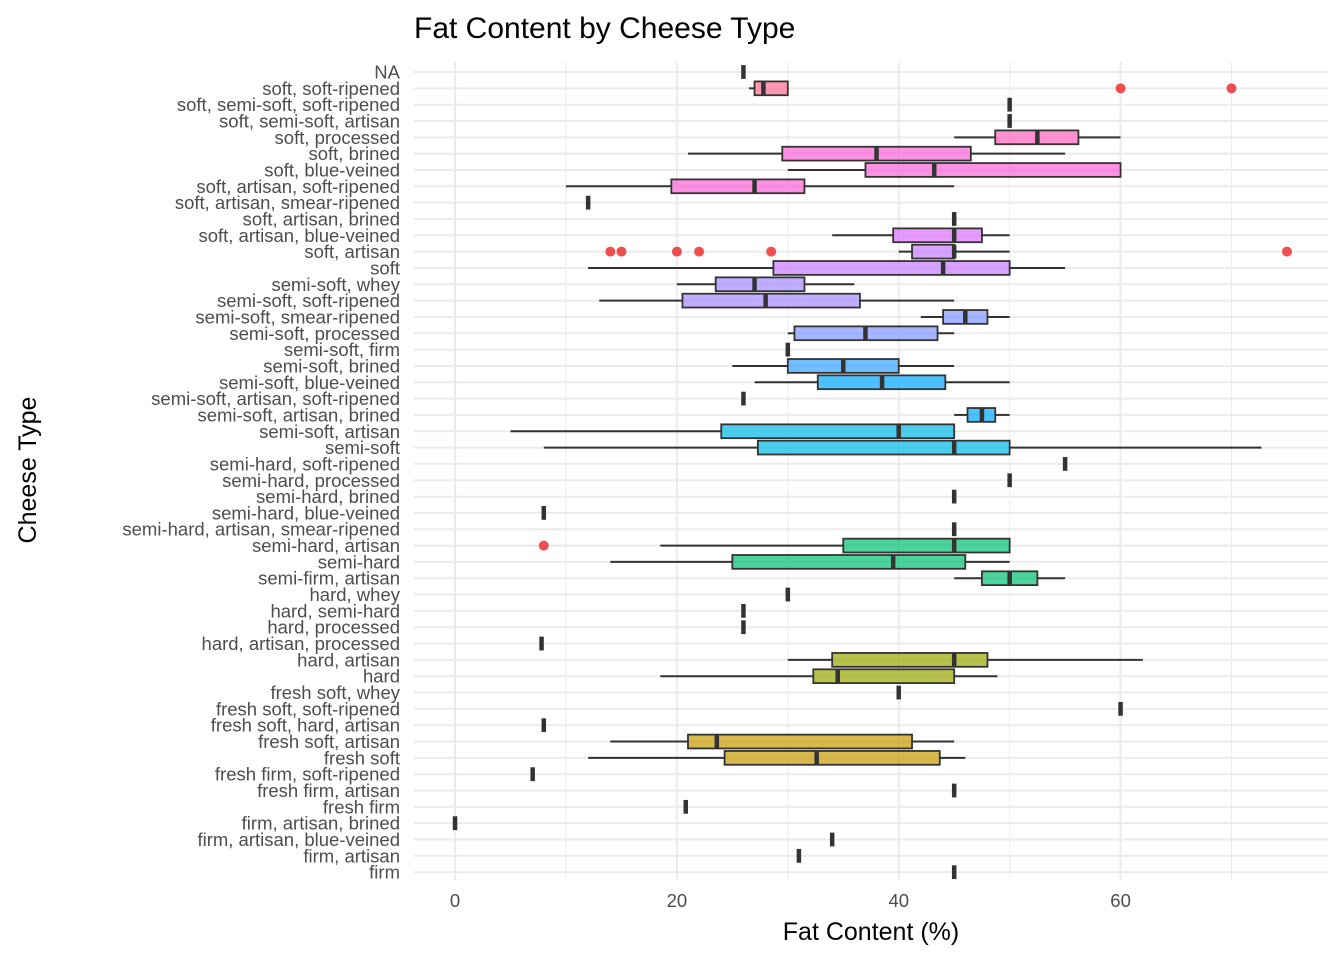  I want to click on y-tick-label: soft, artisan, brined, so click(321, 218).